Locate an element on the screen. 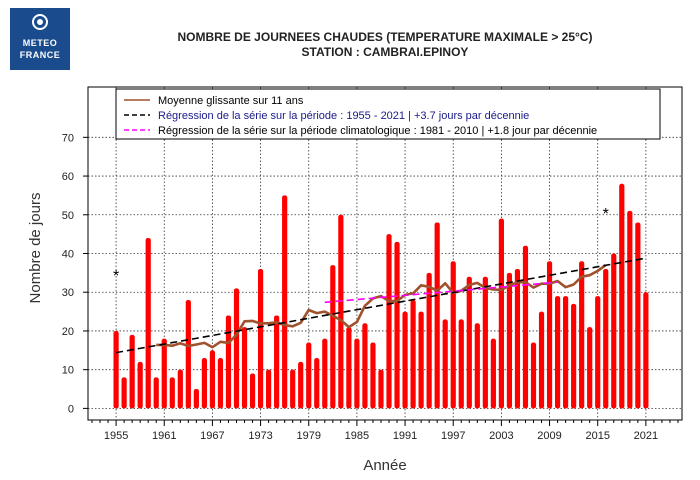 This screenshot has width=700, height=480. legend-label: Moyenne glissante sur 11 ans is located at coordinates (231, 101).